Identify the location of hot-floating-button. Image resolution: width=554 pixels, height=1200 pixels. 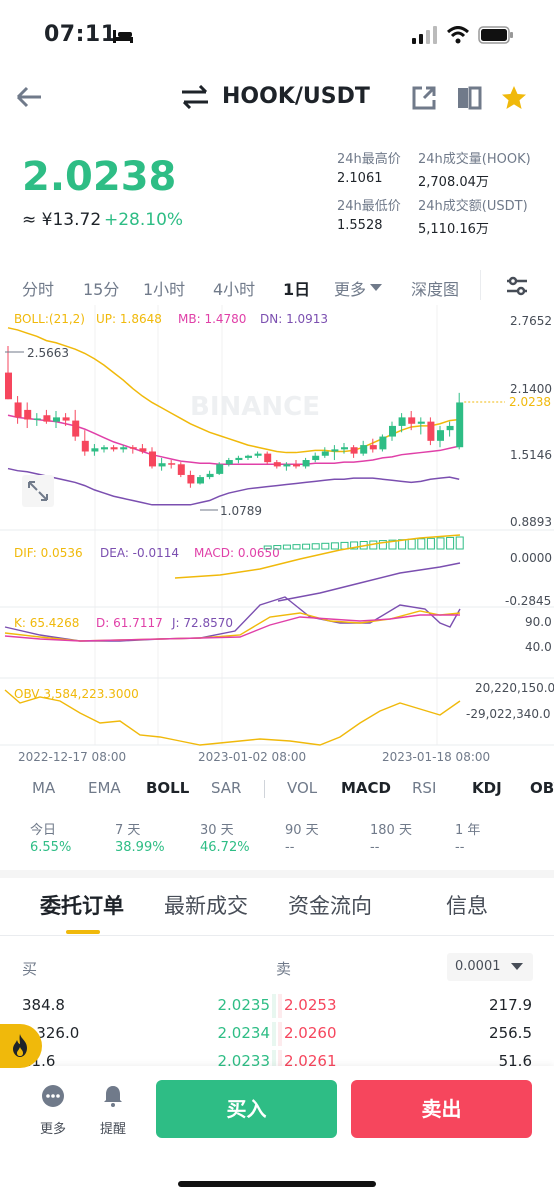
(21, 1046).